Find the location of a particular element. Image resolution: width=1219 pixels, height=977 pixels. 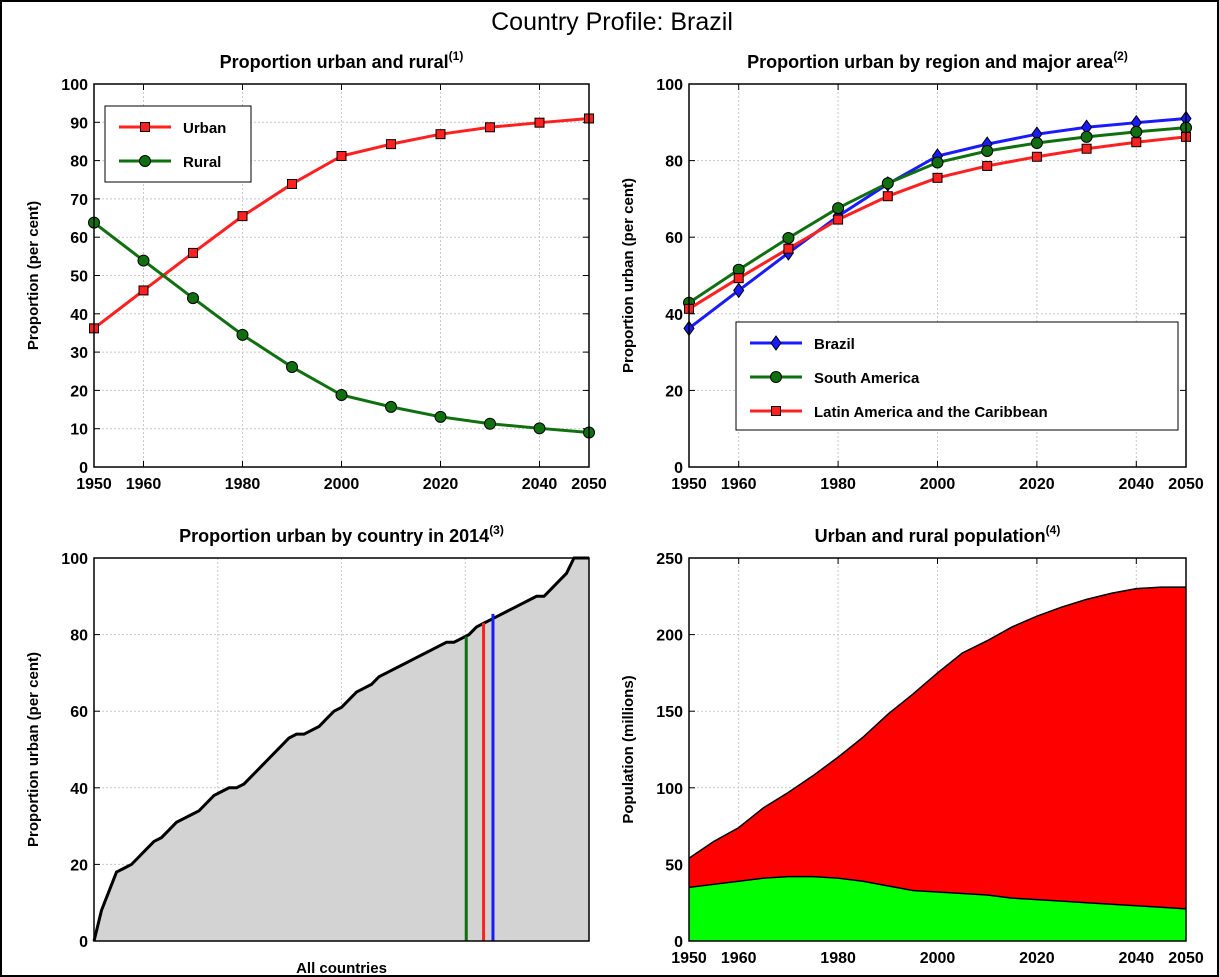

y-tick-label: 90 is located at coordinates (79, 123).